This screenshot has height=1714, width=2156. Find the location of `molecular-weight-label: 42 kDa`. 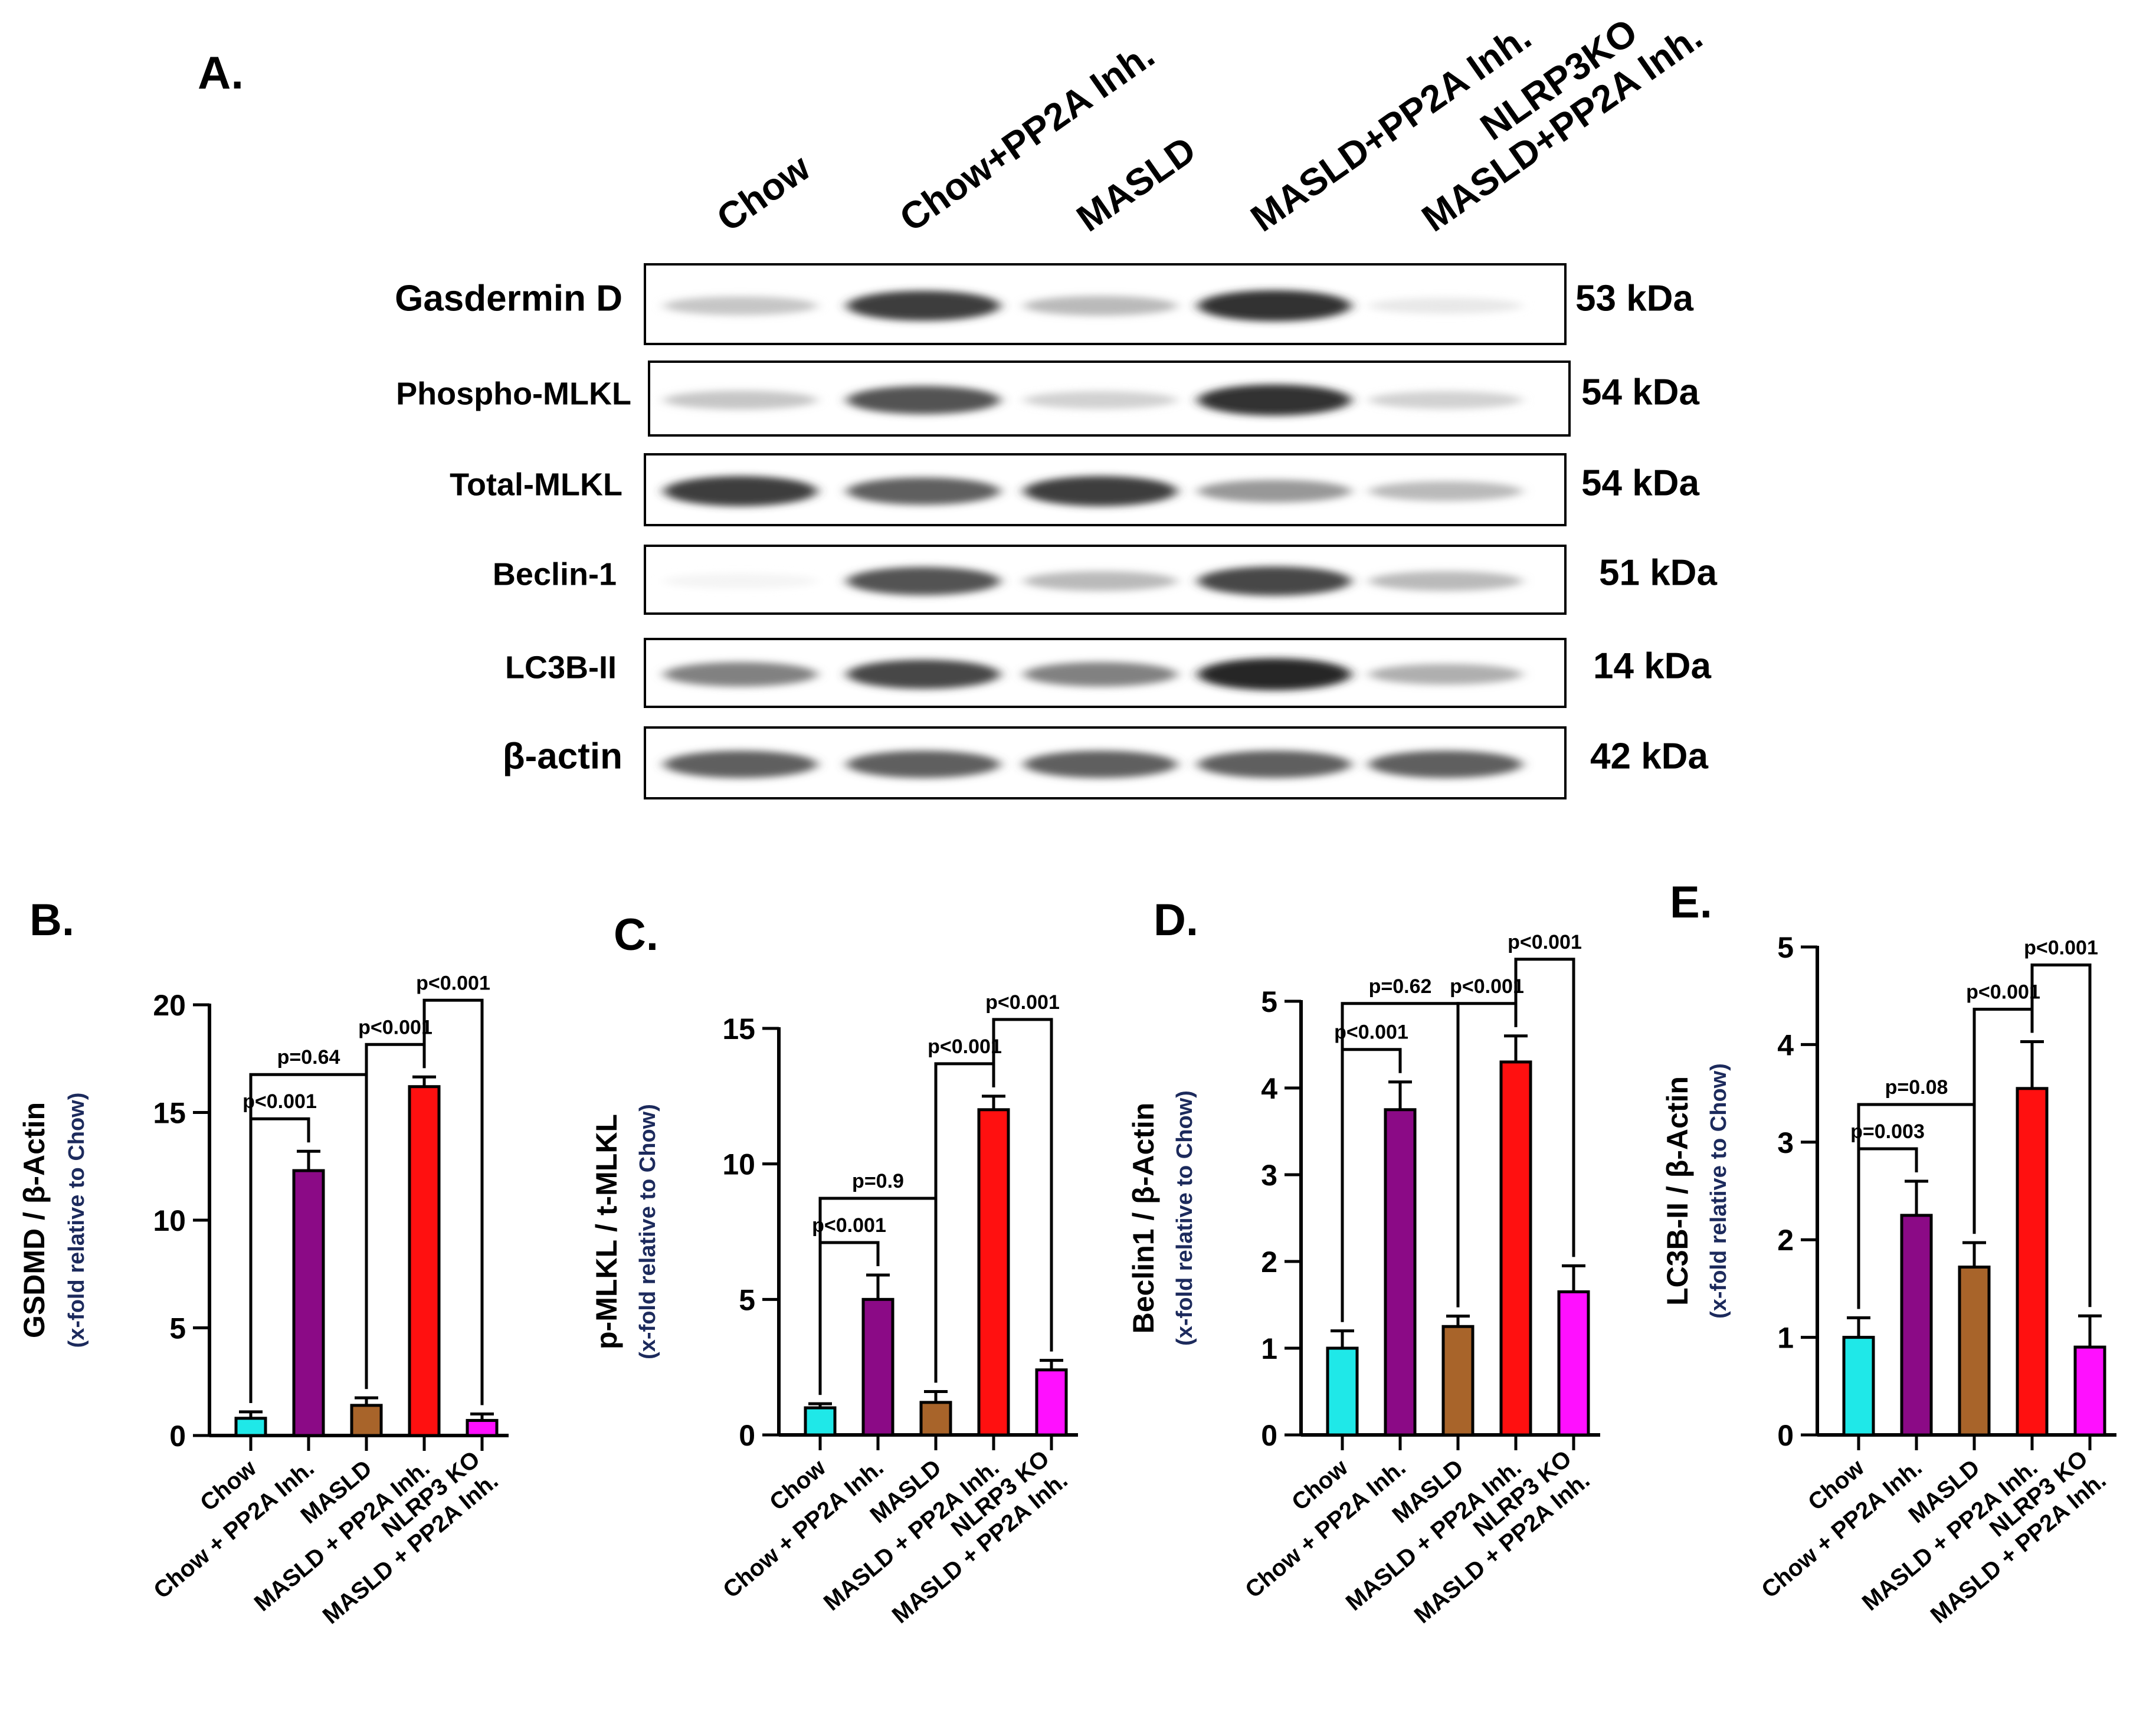

molecular-weight-label: 42 kDa is located at coordinates (1649, 756).